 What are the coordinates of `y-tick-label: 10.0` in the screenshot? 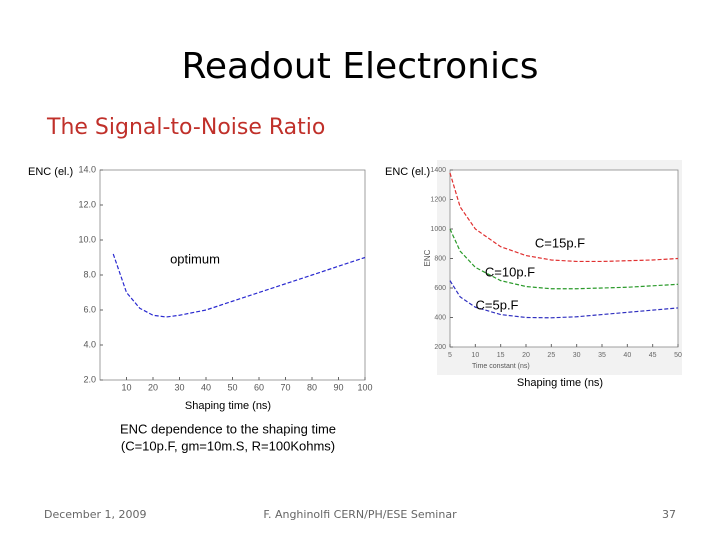 It's located at (87, 239).